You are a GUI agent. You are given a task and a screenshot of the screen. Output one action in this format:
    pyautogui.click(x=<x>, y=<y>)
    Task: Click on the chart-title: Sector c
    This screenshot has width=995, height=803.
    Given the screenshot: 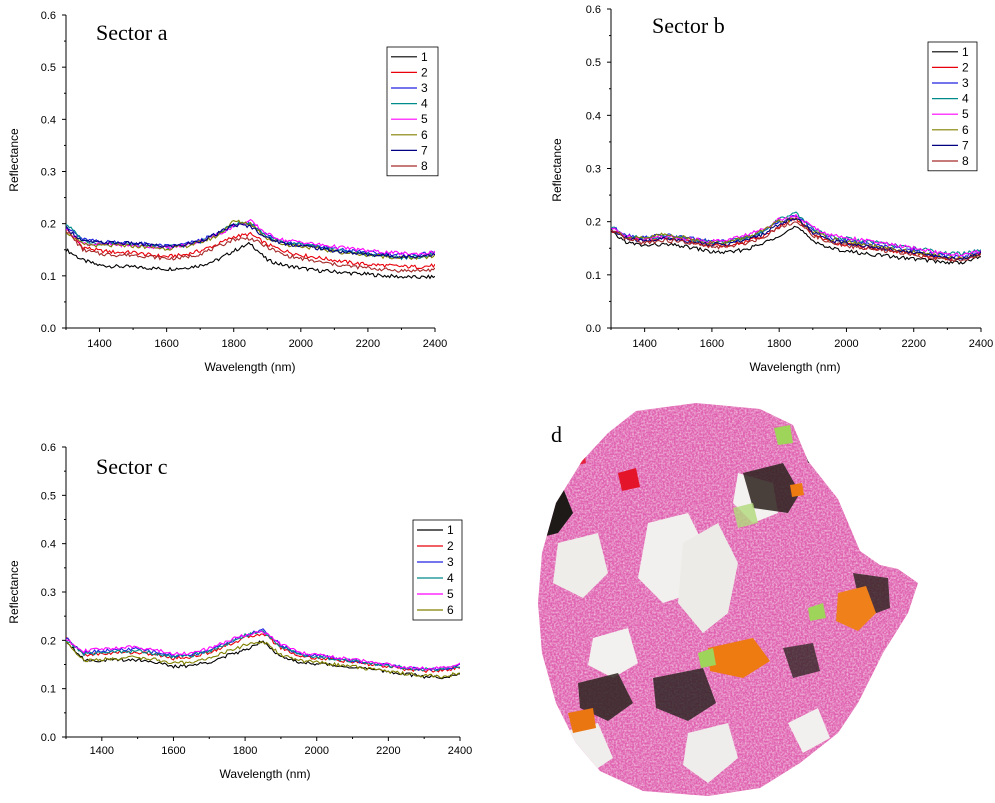 What is the action you would take?
    pyautogui.click(x=132, y=466)
    